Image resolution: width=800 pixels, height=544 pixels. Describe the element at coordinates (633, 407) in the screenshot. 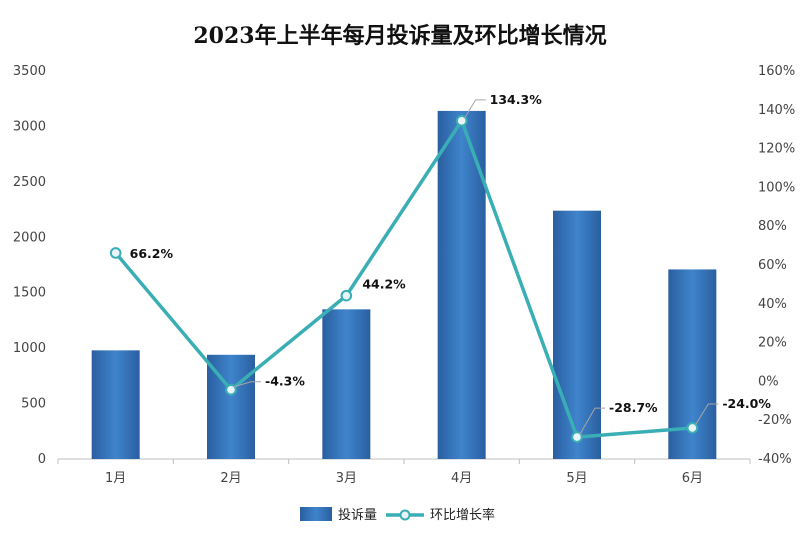

I see `line-data-label: -28.7%` at that location.